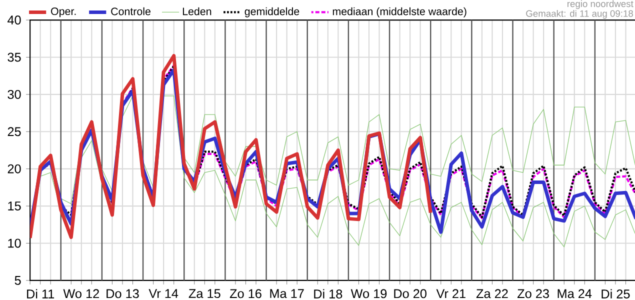 Image resolution: width=635 pixels, height=300 pixels. Describe the element at coordinates (14, 57) in the screenshot. I see `y-tick-label: 35` at that location.